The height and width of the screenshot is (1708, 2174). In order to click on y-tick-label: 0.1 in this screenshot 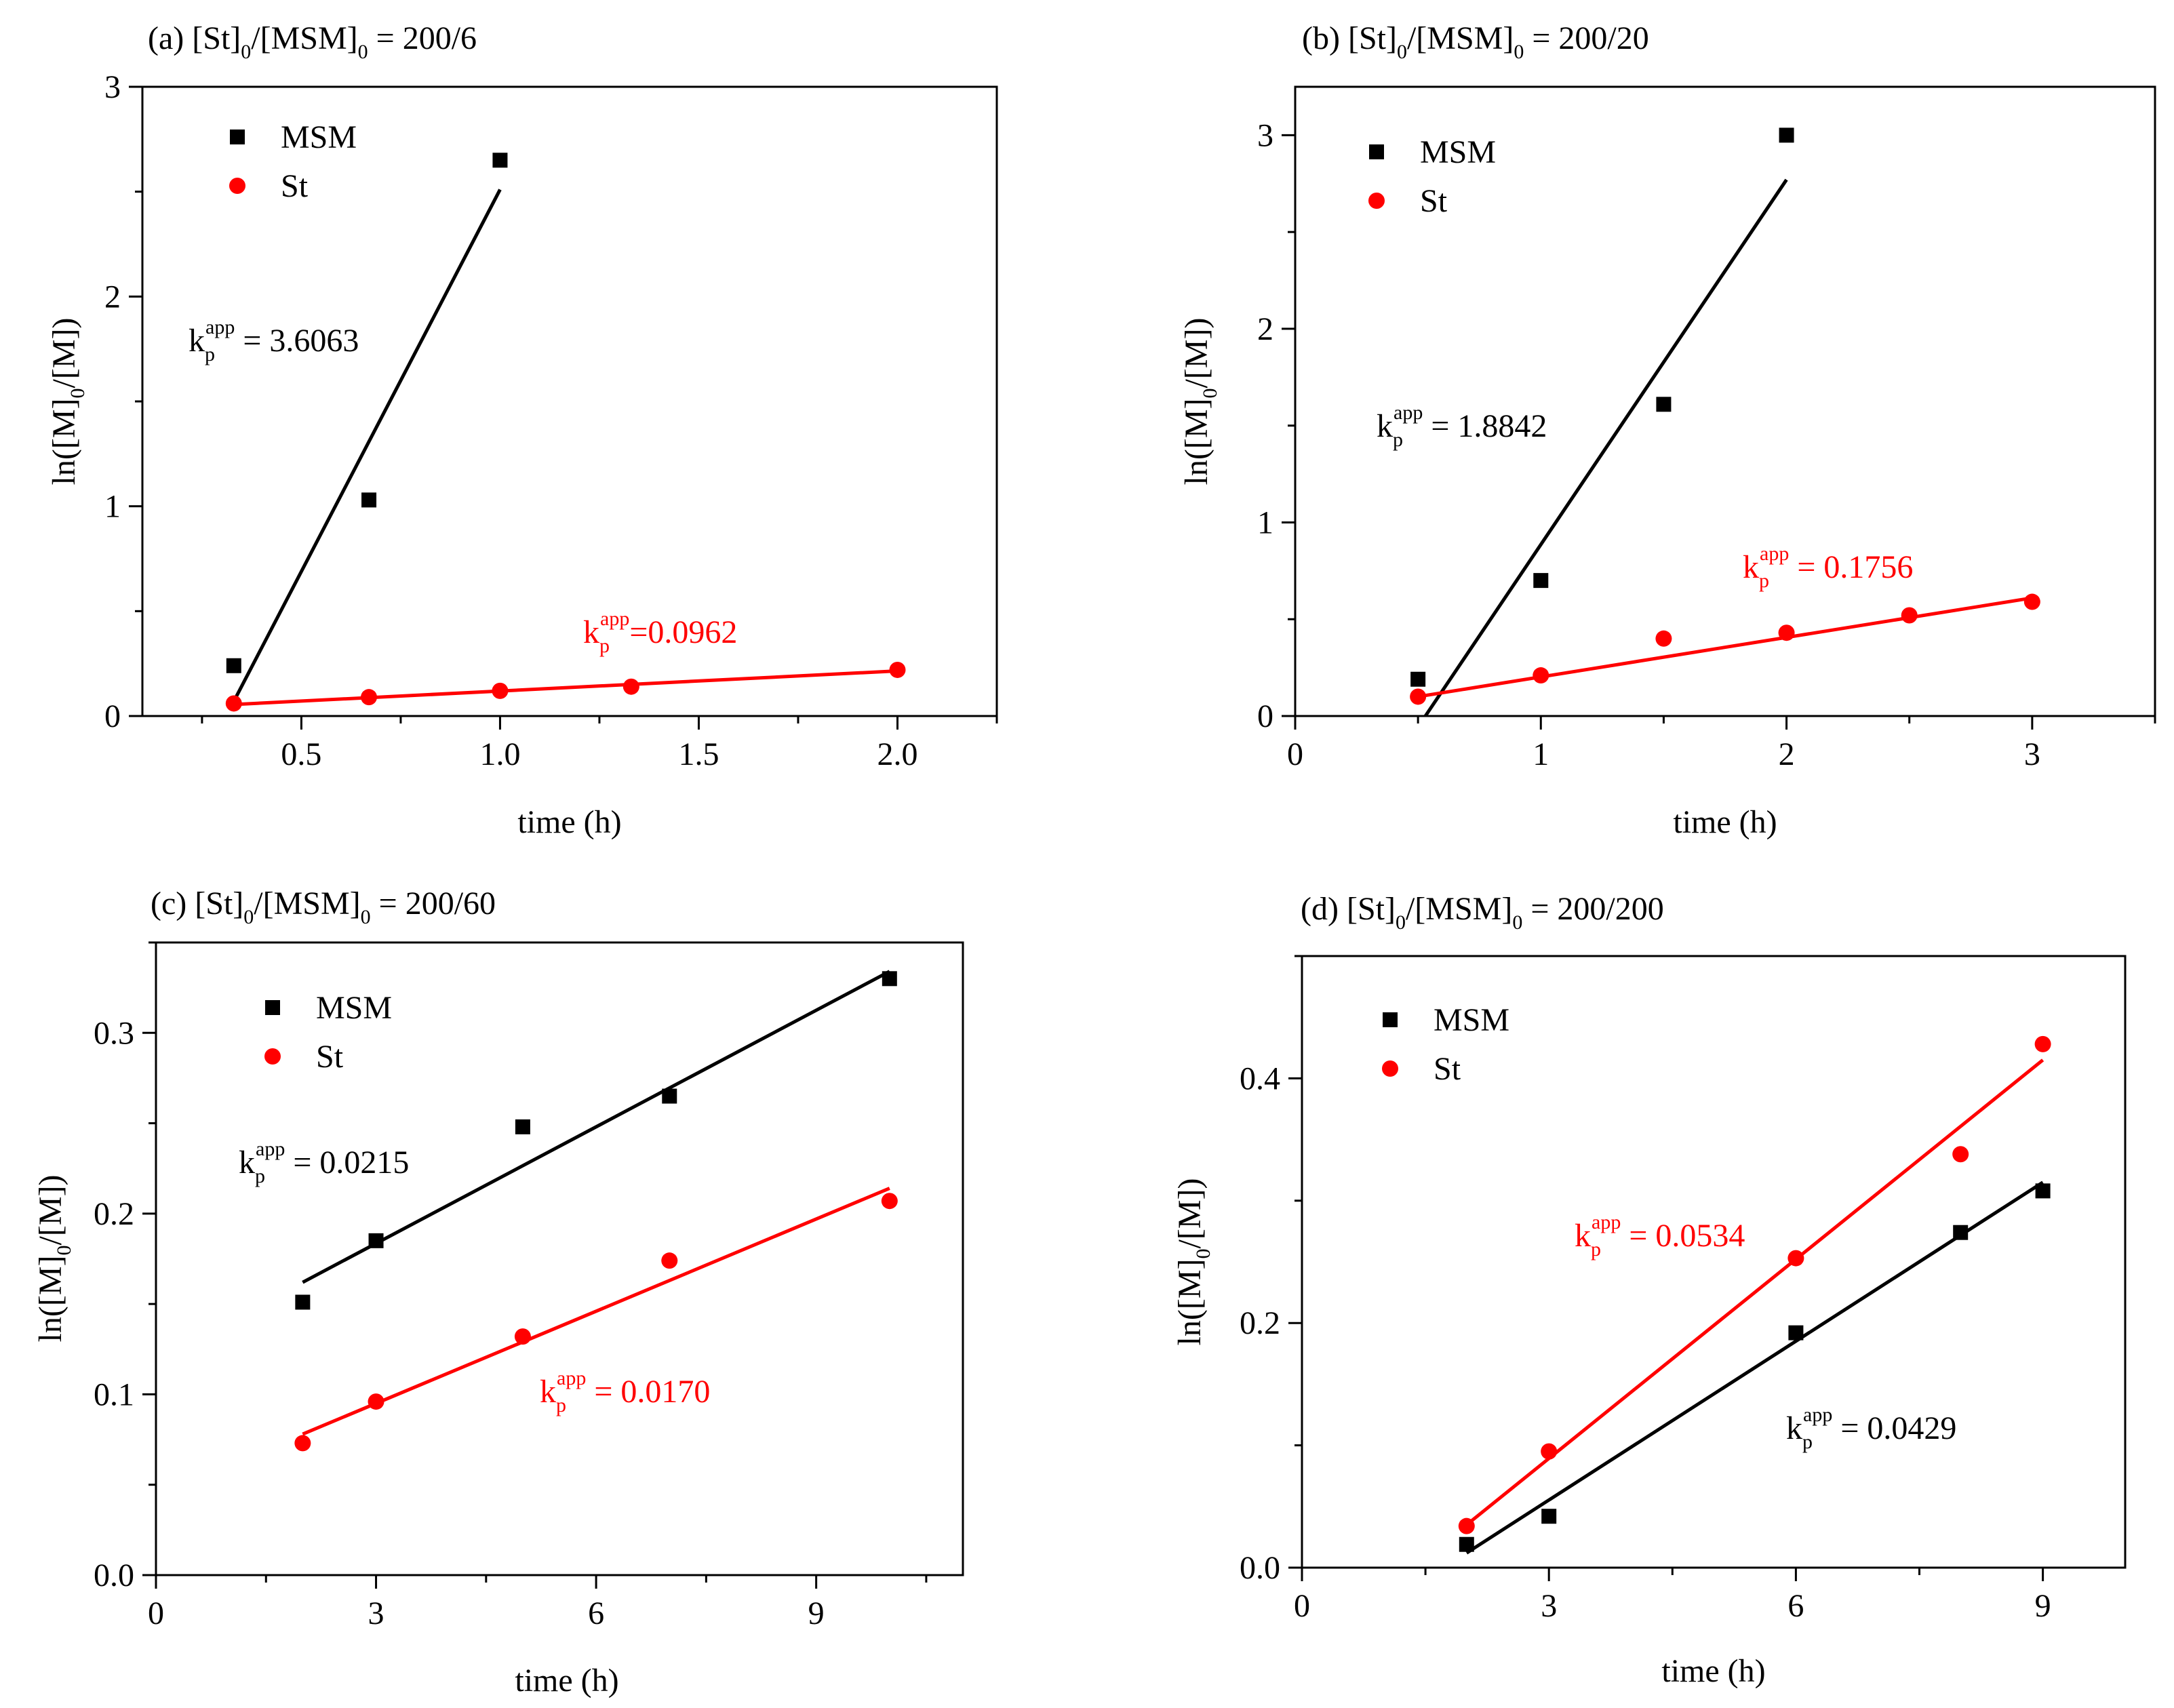, I will do `click(114, 1394)`.